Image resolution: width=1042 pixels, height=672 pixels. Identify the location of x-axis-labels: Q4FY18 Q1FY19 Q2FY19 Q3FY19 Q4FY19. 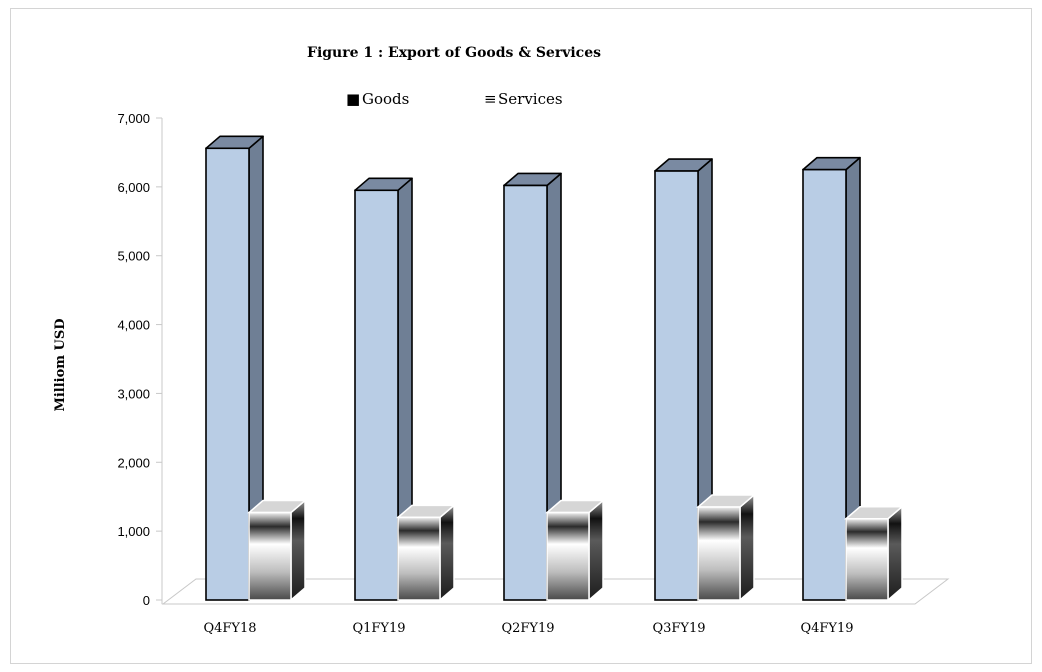
(528, 628).